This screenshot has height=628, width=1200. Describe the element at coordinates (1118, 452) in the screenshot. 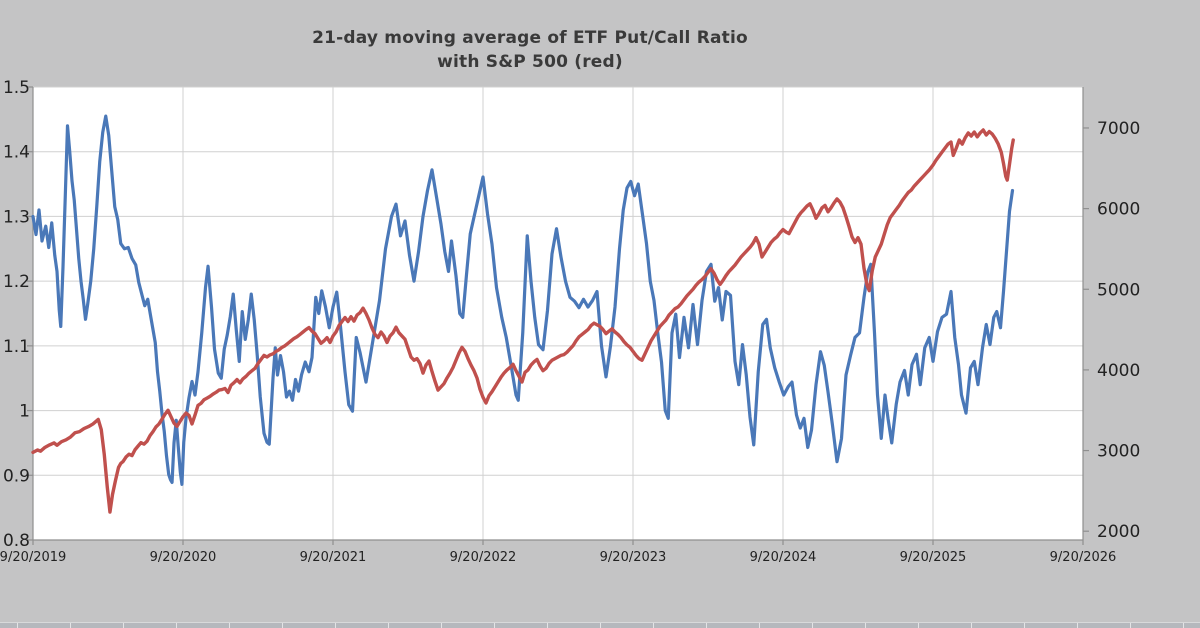

I see `y-right-tick-label: 3000` at that location.